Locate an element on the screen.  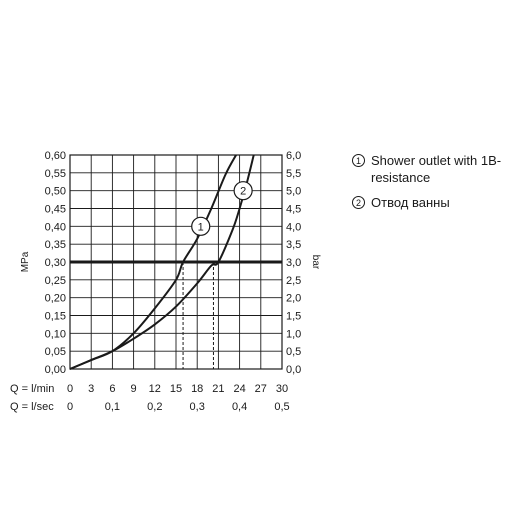
y-tick-label-0: 0,00 is located at coordinates (55, 370).